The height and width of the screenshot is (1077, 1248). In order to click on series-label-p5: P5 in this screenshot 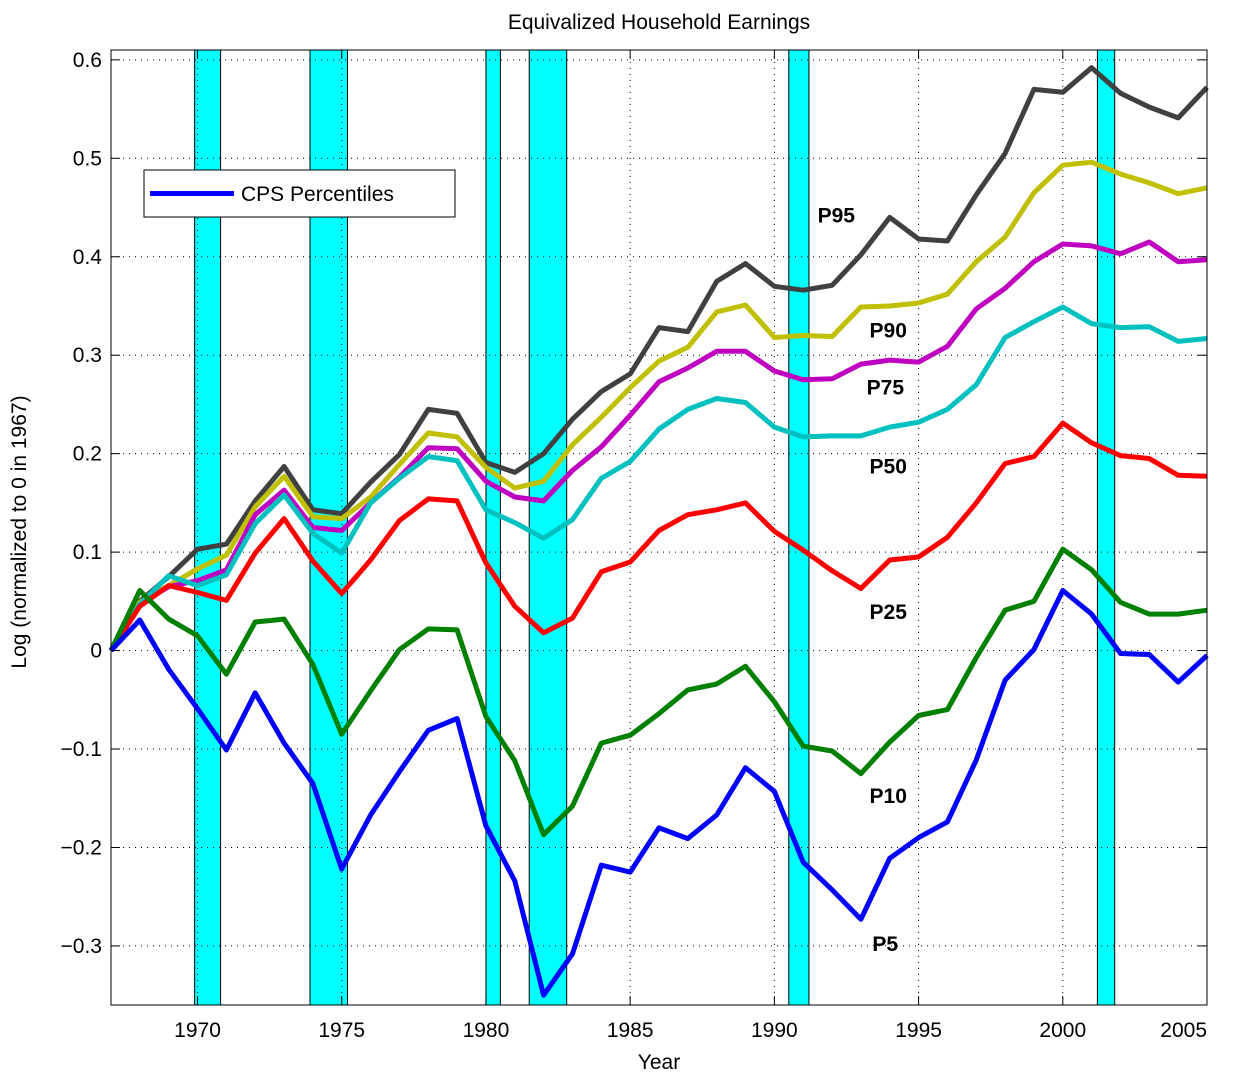, I will do `click(885, 944)`.